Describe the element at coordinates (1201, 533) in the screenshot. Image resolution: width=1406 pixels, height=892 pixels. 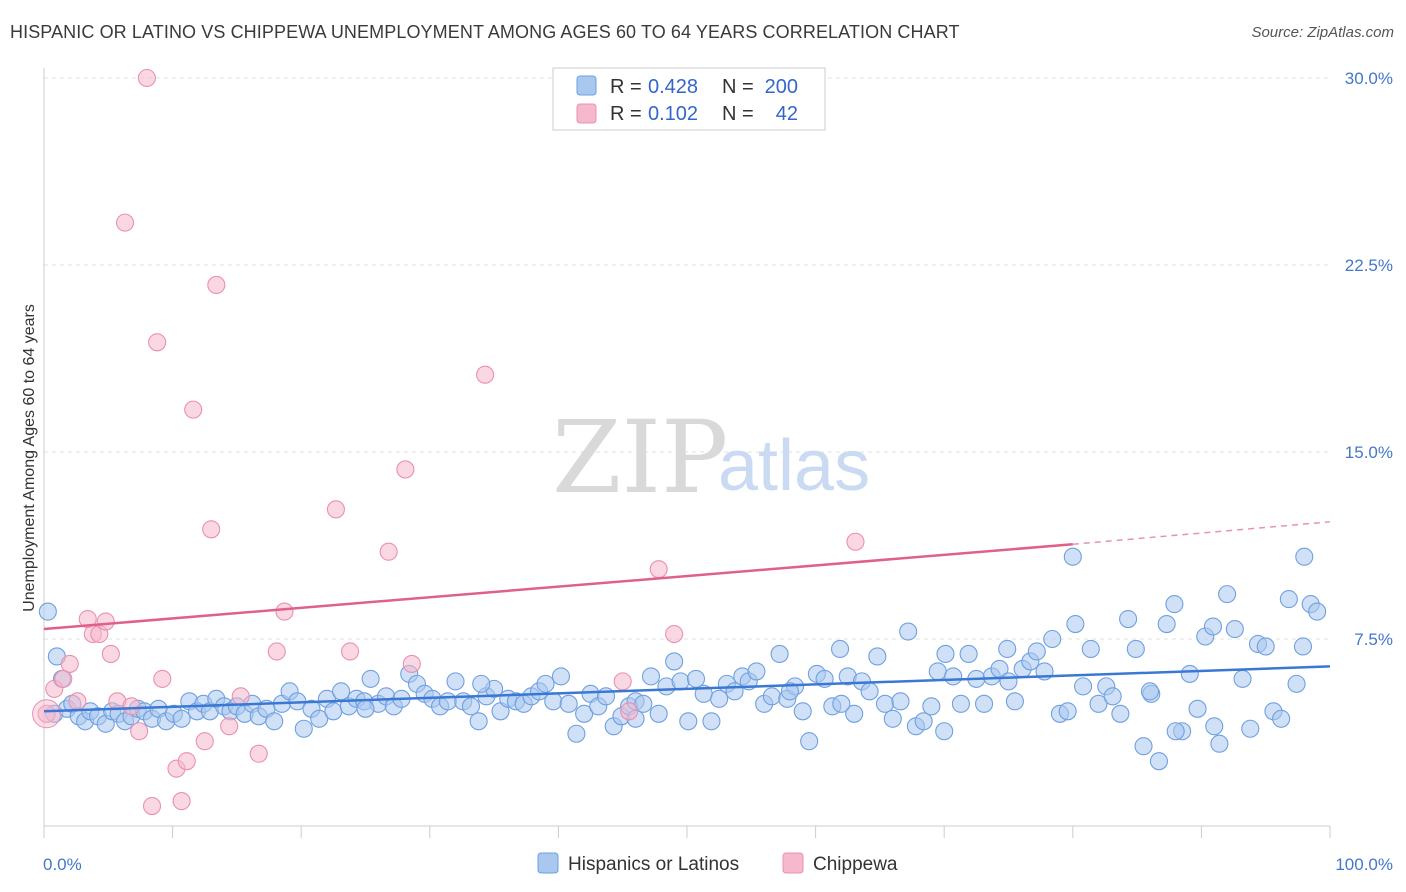
I see `chippewa-trend-extension` at that location.